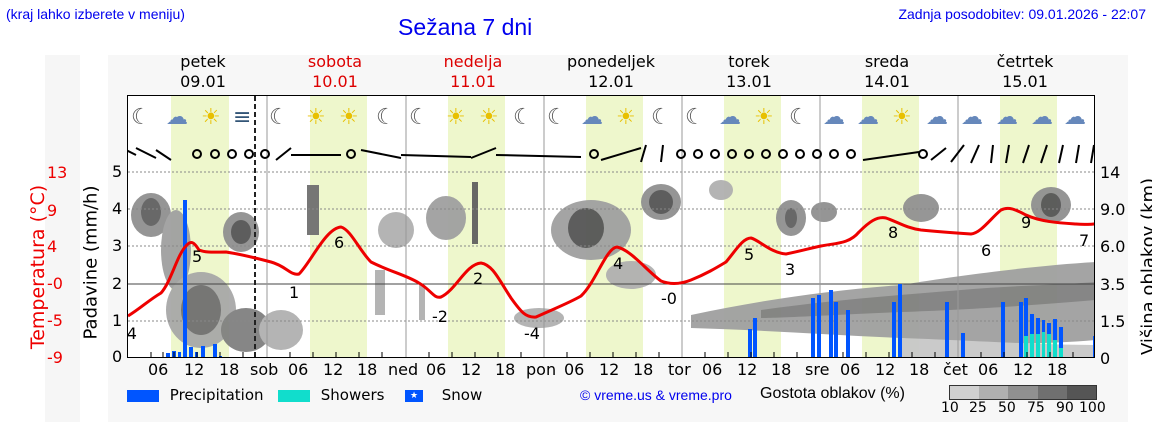 The height and width of the screenshot is (443, 1152). Describe the element at coordinates (541, 369) in the screenshot. I see `x-tick: pon` at that location.